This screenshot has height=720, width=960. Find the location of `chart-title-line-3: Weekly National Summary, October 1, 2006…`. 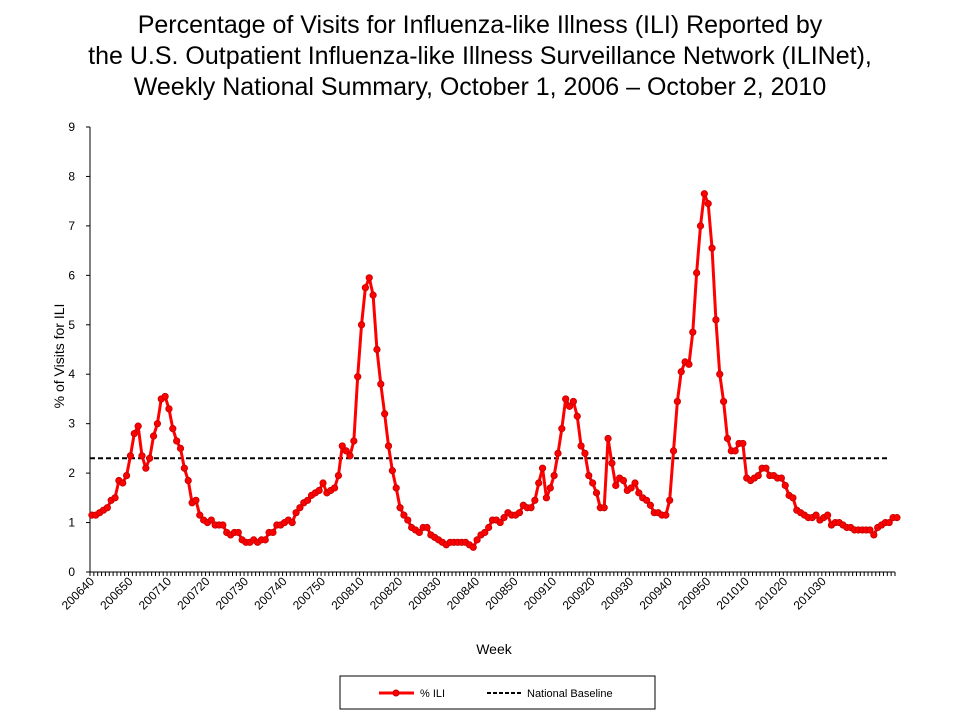

chart-title-line-3: Weekly National Summary, October 1, 2006… is located at coordinates (480, 87).